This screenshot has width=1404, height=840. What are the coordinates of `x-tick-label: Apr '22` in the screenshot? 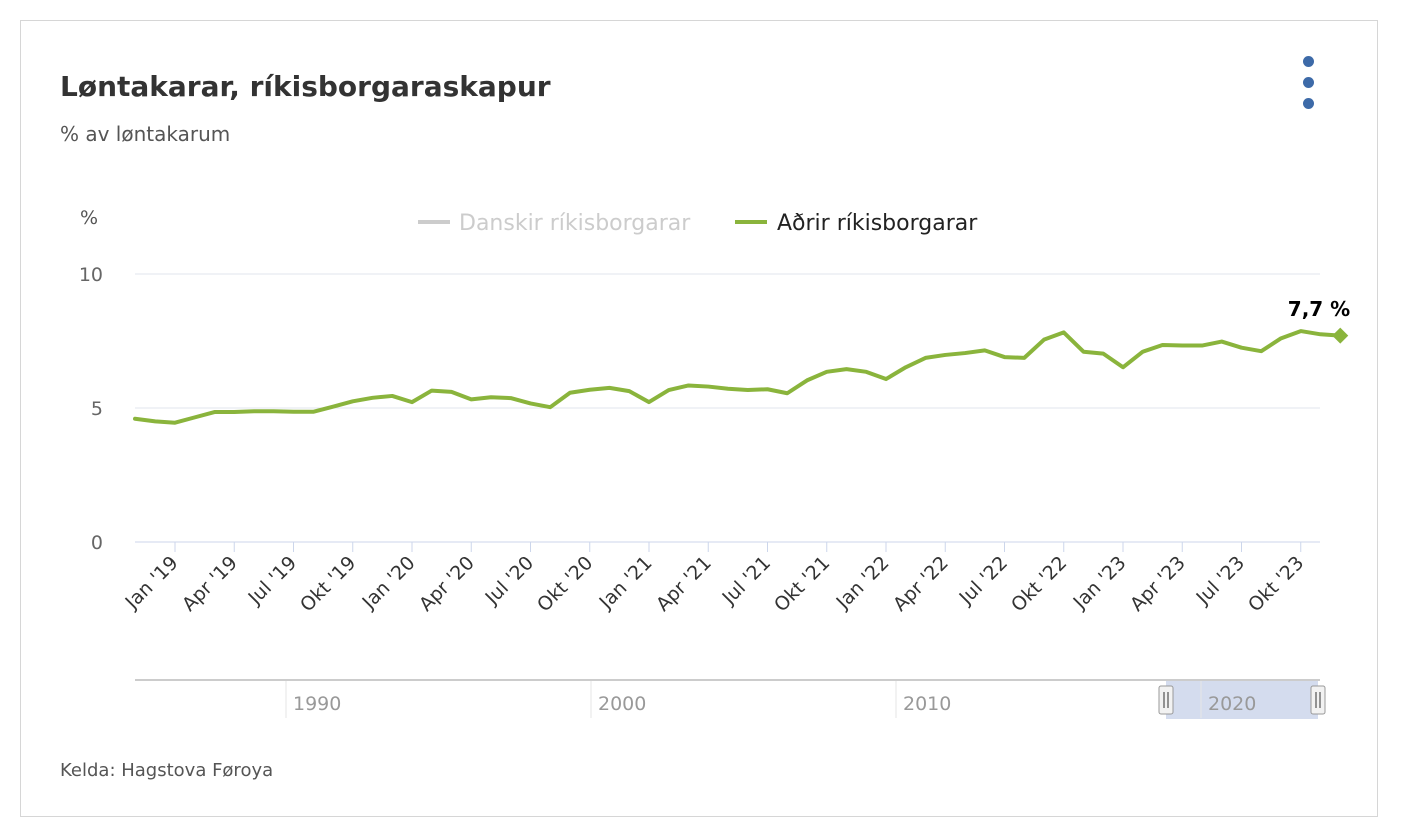 It's located at (921, 584).